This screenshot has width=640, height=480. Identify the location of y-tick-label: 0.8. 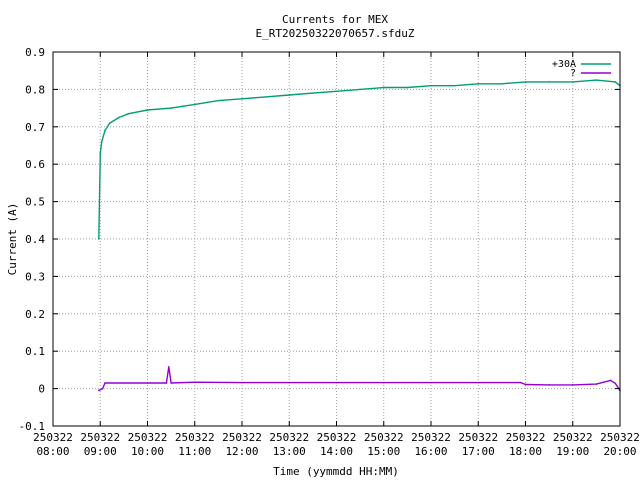
(35, 89).